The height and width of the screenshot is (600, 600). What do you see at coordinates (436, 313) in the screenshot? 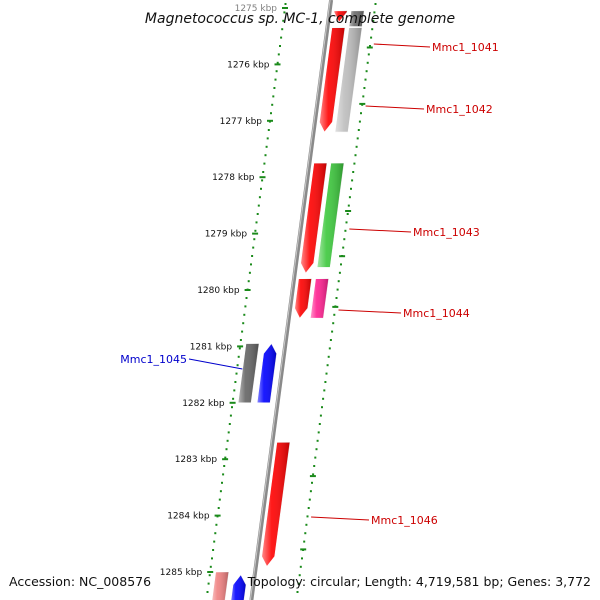
I see `gene-label-mmc1-1044: Mmc1_1044` at bounding box center [436, 313].